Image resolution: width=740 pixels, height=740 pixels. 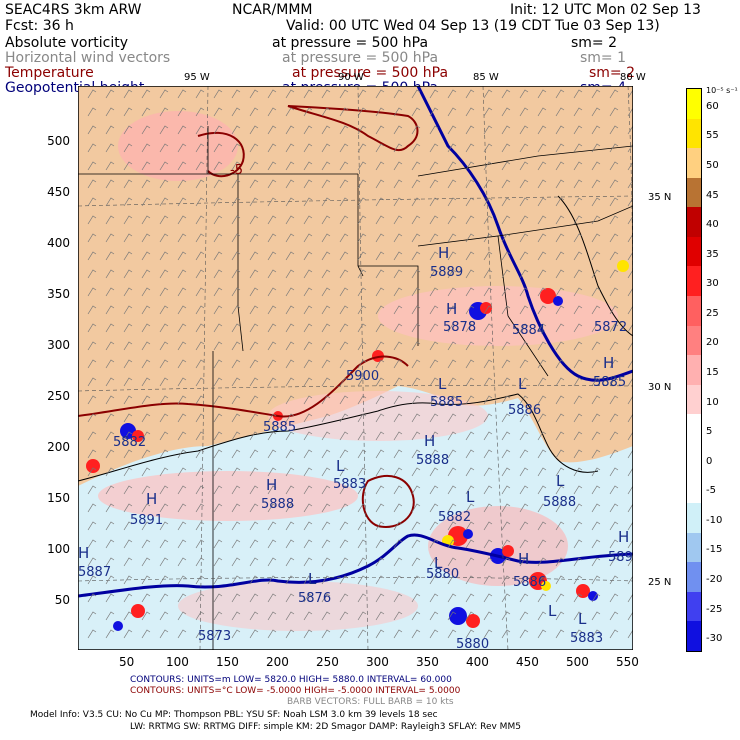 I want to click on colorbar-segment, so click(x=694, y=577).